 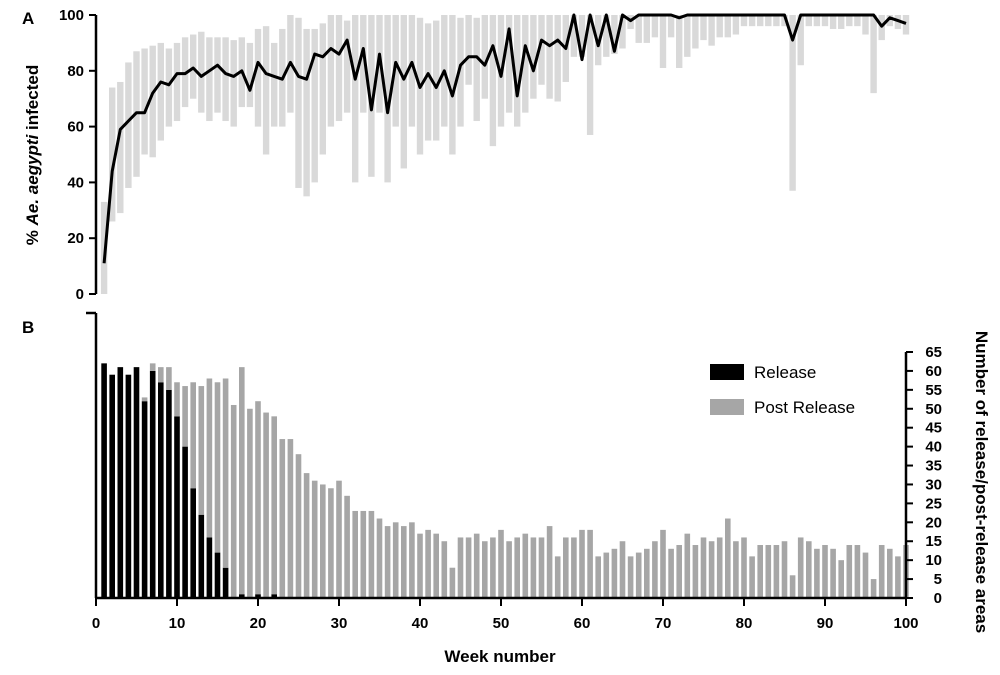 I want to click on panel-b-y-tick-label: 50, so click(x=933, y=409).